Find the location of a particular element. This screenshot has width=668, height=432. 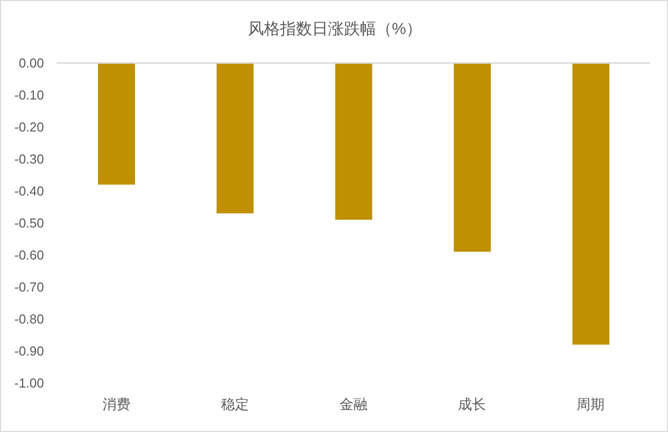

x-tick-label: 金融 is located at coordinates (354, 404).